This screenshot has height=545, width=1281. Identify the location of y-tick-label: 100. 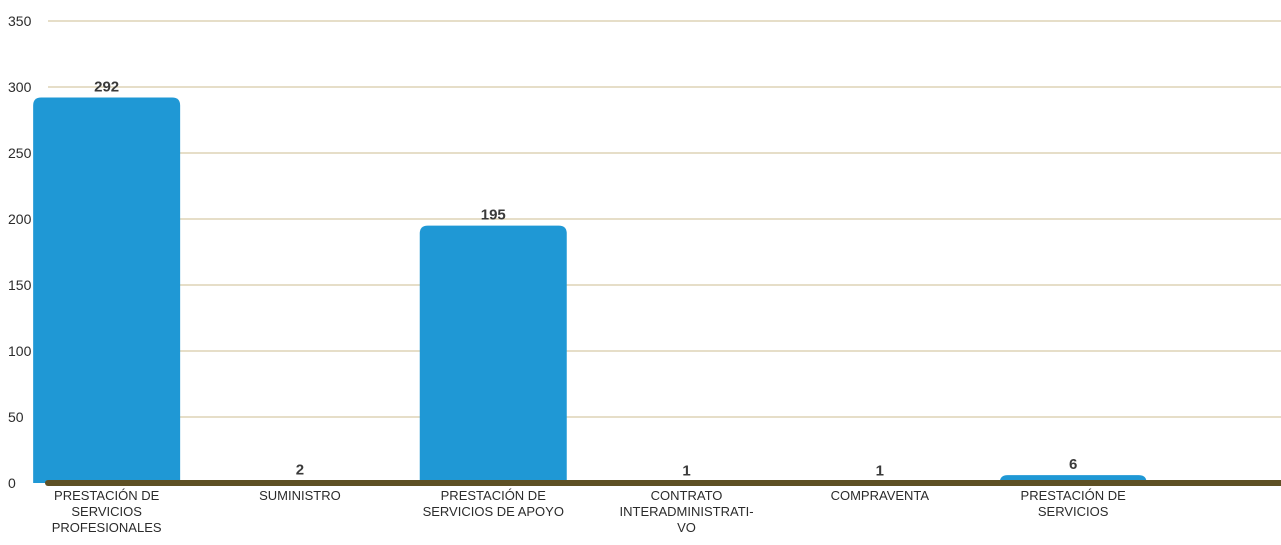
(20, 351).